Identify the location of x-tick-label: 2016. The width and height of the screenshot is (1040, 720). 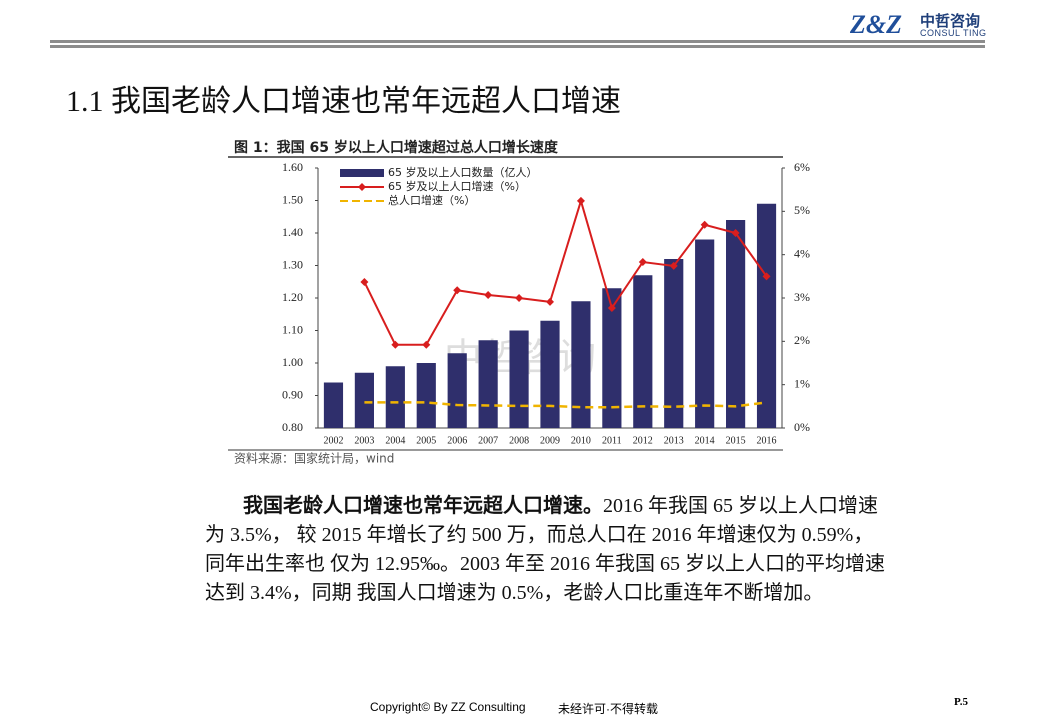
(767, 440).